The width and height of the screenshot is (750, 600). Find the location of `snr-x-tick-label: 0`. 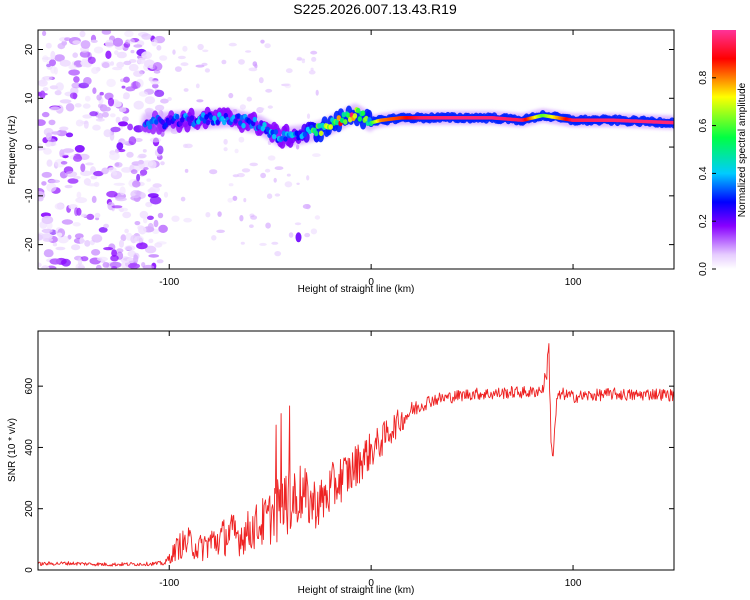

snr-x-tick-label: 0 is located at coordinates (371, 583).